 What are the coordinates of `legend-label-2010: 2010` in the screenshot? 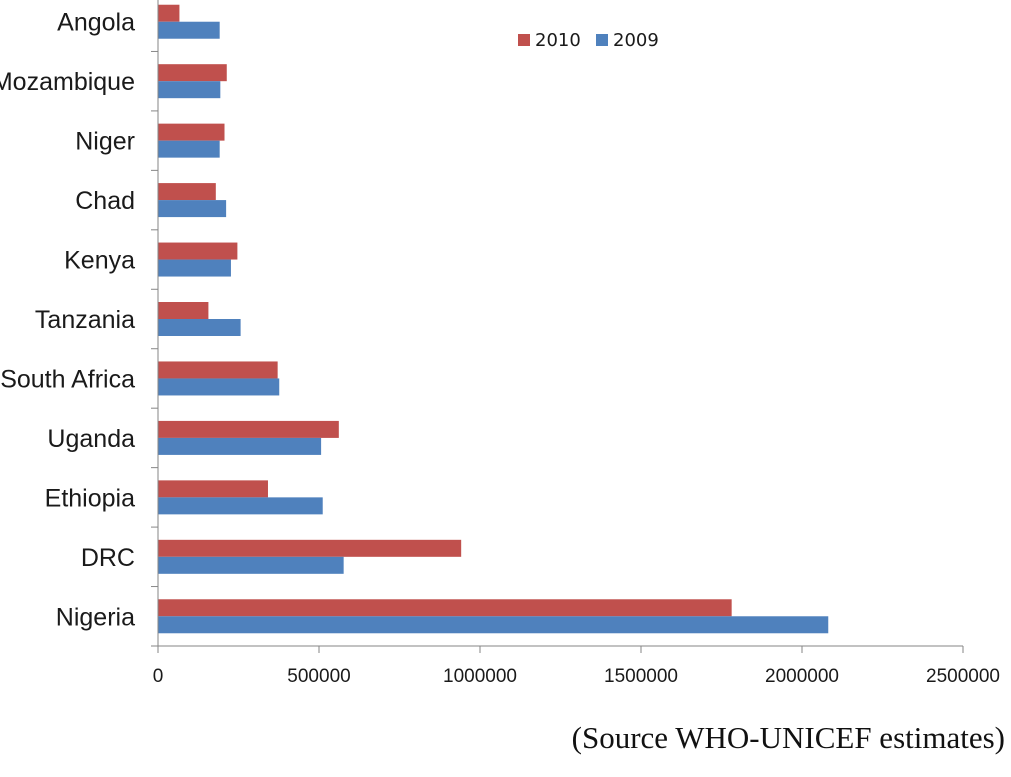 It's located at (558, 40).